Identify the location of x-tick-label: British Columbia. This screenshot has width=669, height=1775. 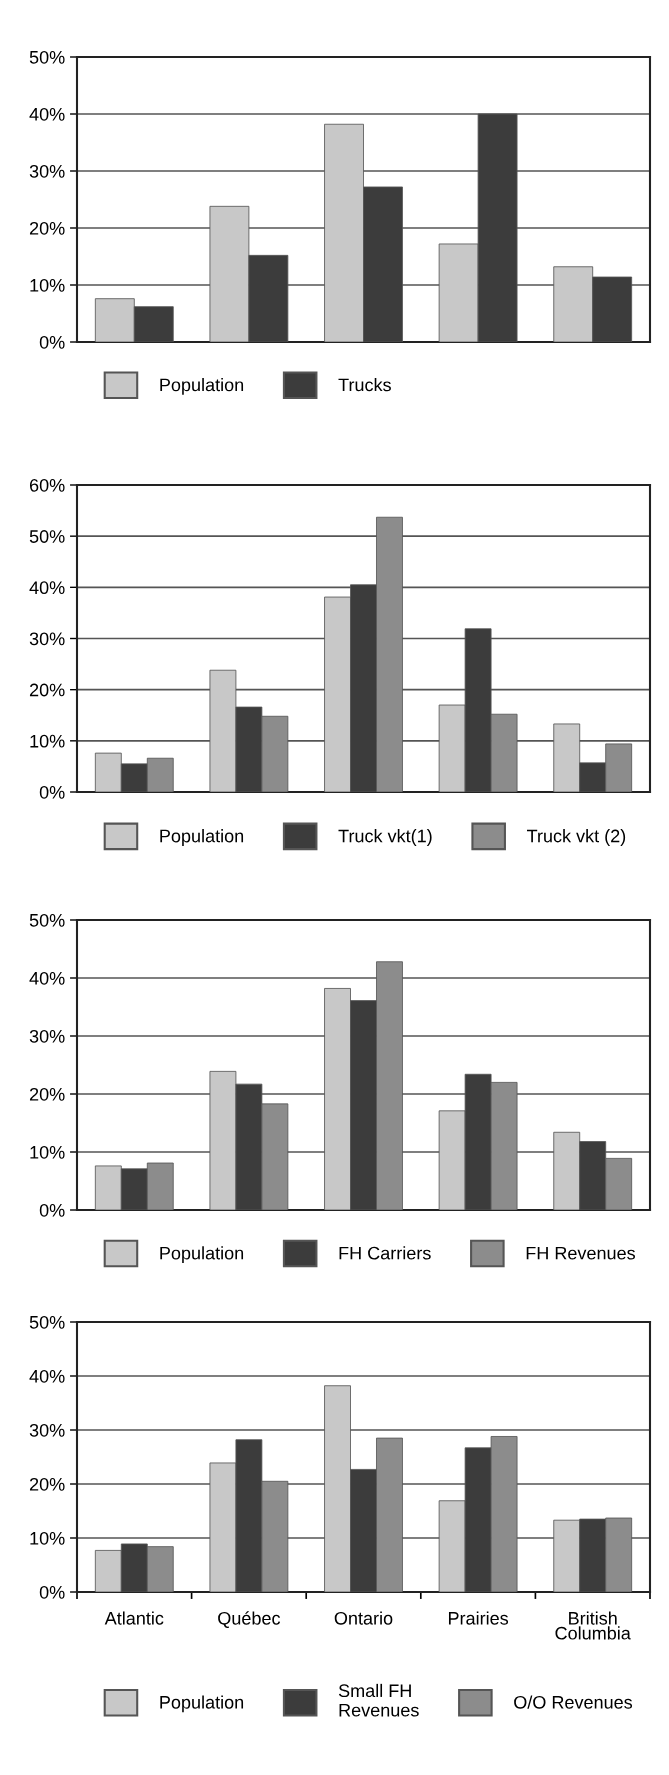
(593, 1625).